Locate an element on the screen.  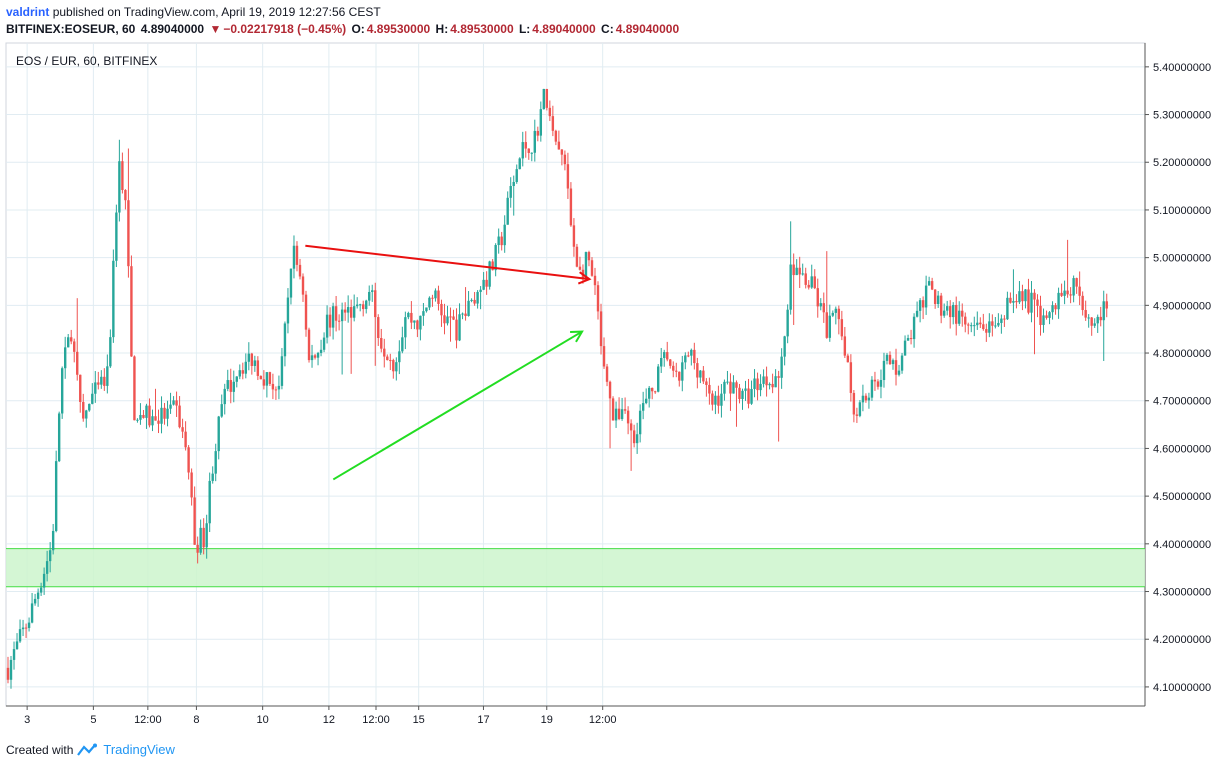
footer: Created with TradingView is located at coordinates (90, 749).